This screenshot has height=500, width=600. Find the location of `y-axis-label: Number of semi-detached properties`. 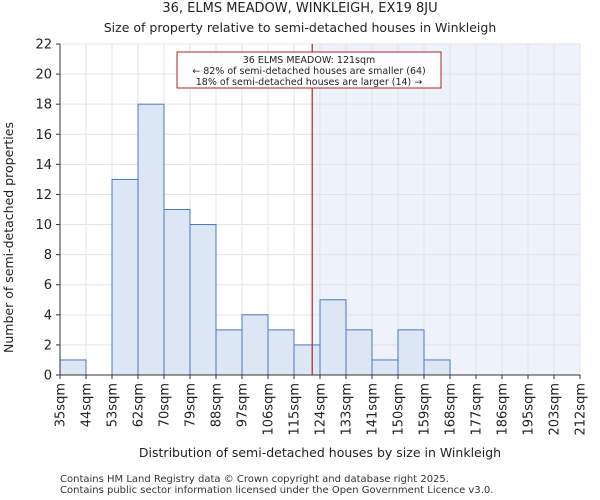

y-axis-label: Number of semi-detached properties is located at coordinates (8, 237).